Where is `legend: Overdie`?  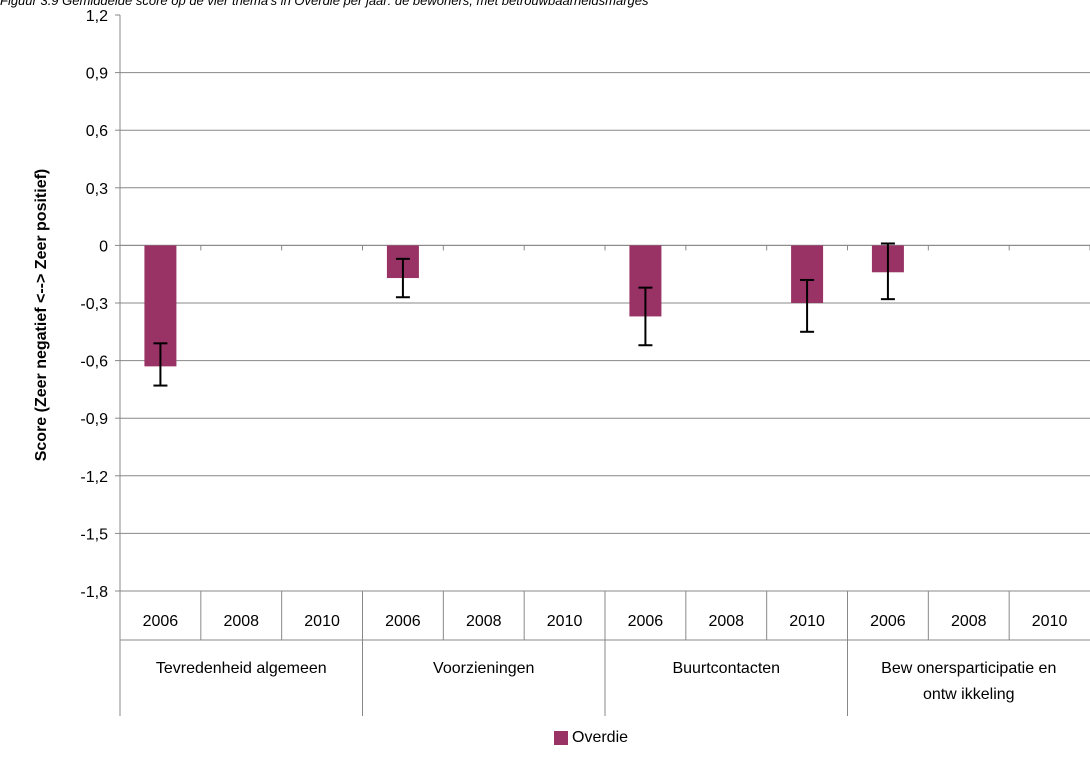
legend: Overdie is located at coordinates (591, 738).